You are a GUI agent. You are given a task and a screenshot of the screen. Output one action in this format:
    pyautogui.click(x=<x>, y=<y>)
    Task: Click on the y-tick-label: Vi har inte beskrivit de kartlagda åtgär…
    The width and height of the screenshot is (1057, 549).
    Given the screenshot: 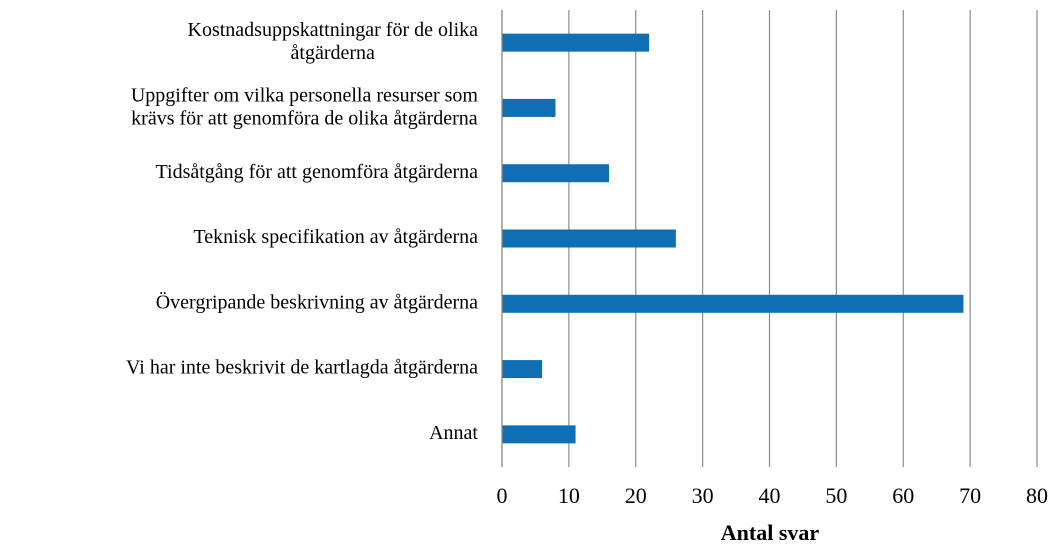 What is the action you would take?
    pyautogui.click(x=302, y=368)
    